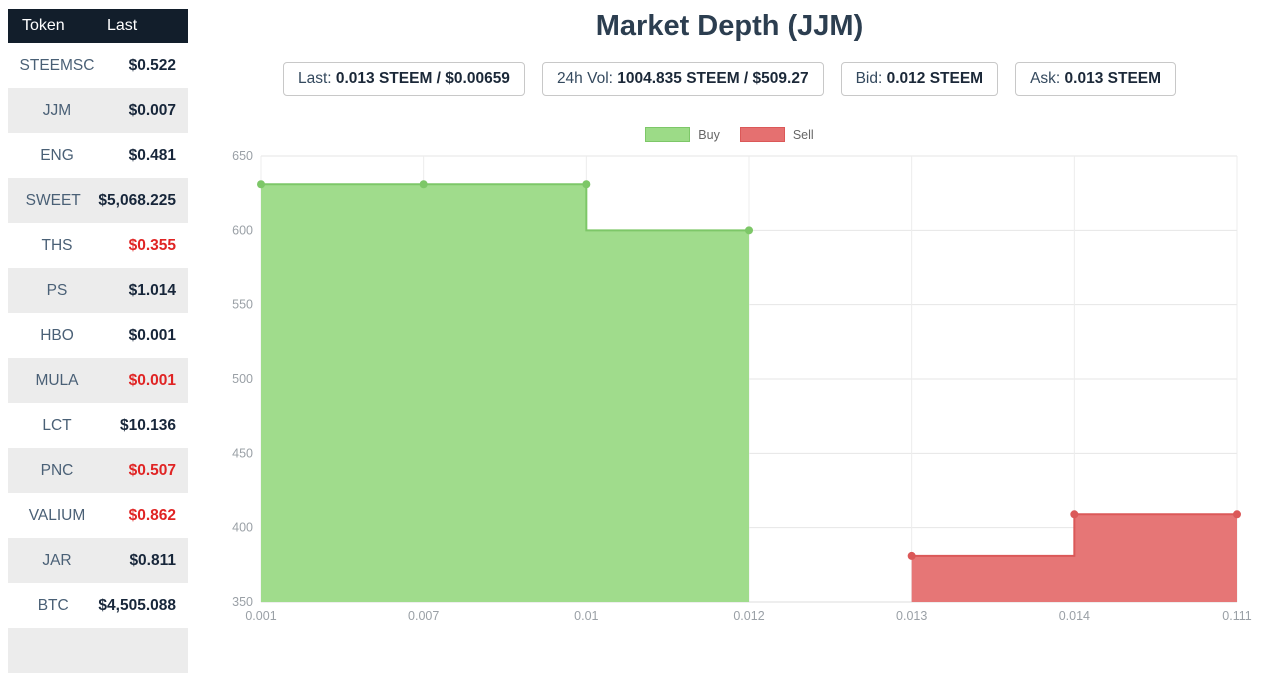 This screenshot has height=673, width=1271. I want to click on x-tick-label: 0.01, so click(586, 616).